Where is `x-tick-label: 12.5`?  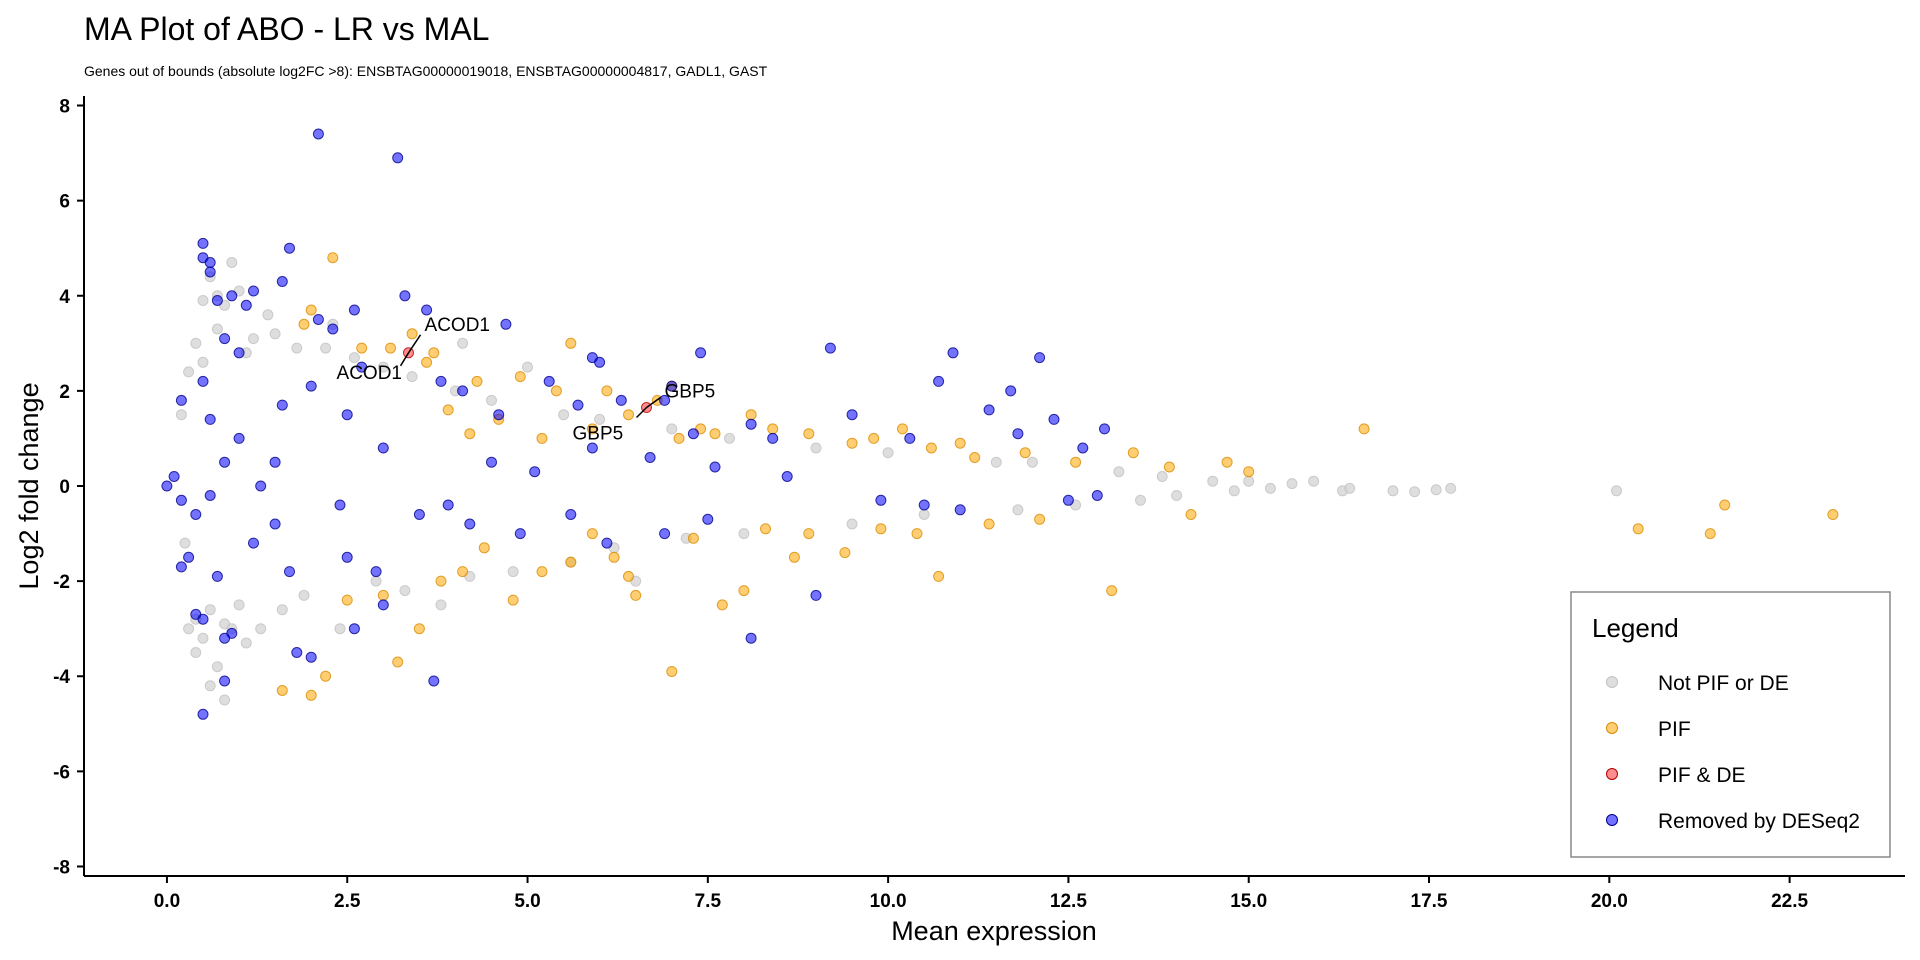 x-tick-label: 12.5 is located at coordinates (1068, 901).